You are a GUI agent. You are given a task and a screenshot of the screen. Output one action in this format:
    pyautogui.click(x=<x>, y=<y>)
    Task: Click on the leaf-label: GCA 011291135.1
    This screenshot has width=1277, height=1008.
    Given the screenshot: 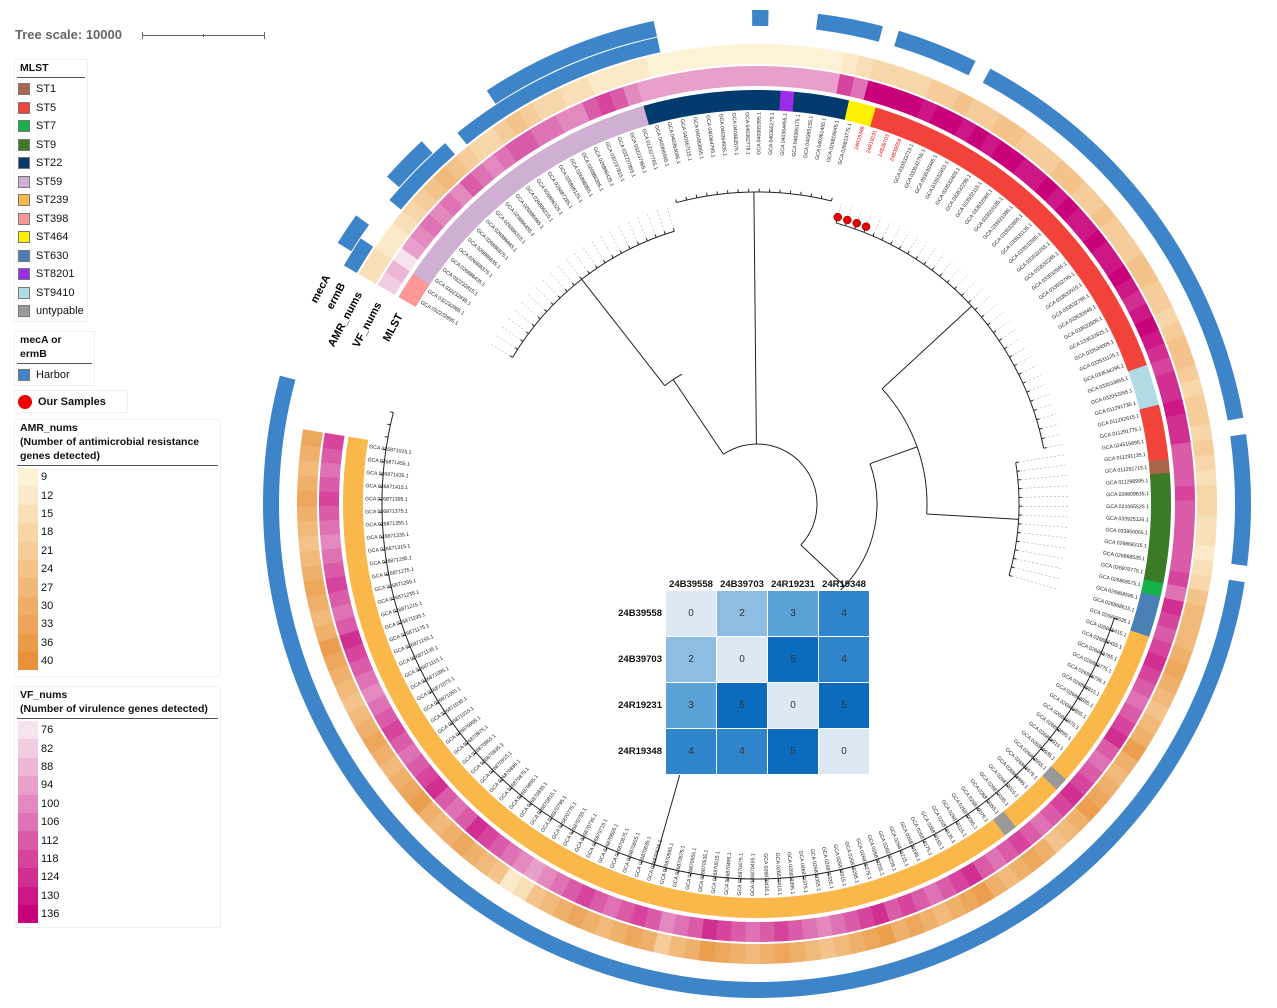 What is the action you would take?
    pyautogui.click(x=1125, y=457)
    